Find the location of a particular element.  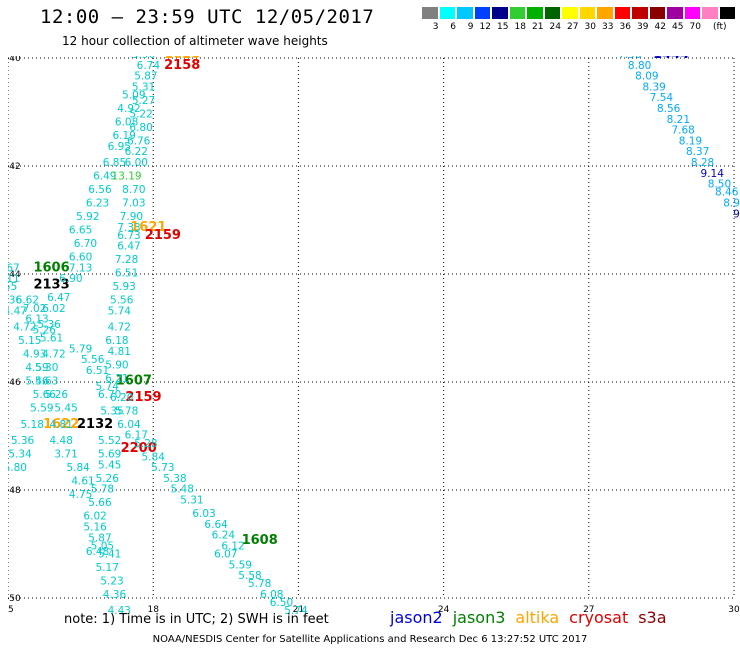

wave-height-value: 6.23 is located at coordinates (97, 204).